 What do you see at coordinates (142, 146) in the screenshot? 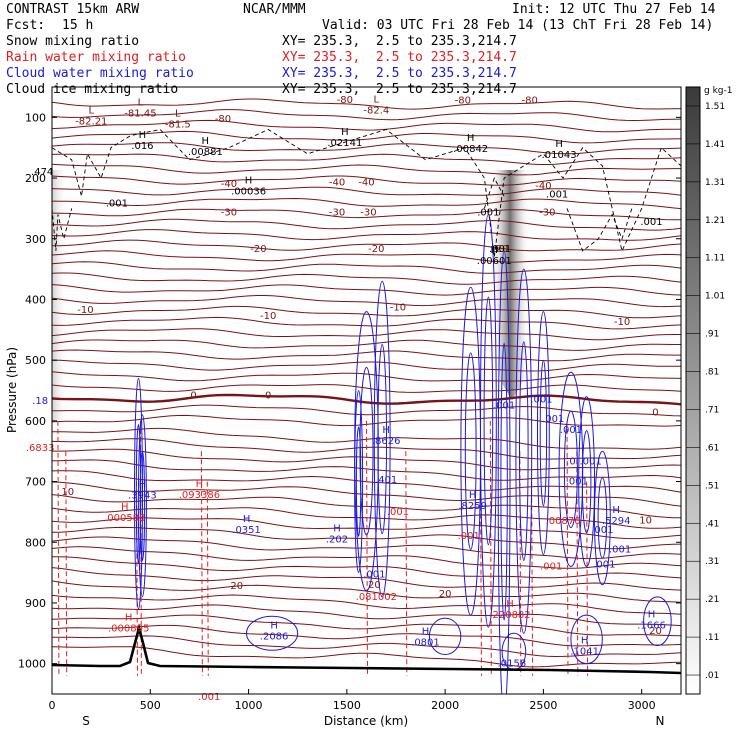
I see `snow-label: .016` at bounding box center [142, 146].